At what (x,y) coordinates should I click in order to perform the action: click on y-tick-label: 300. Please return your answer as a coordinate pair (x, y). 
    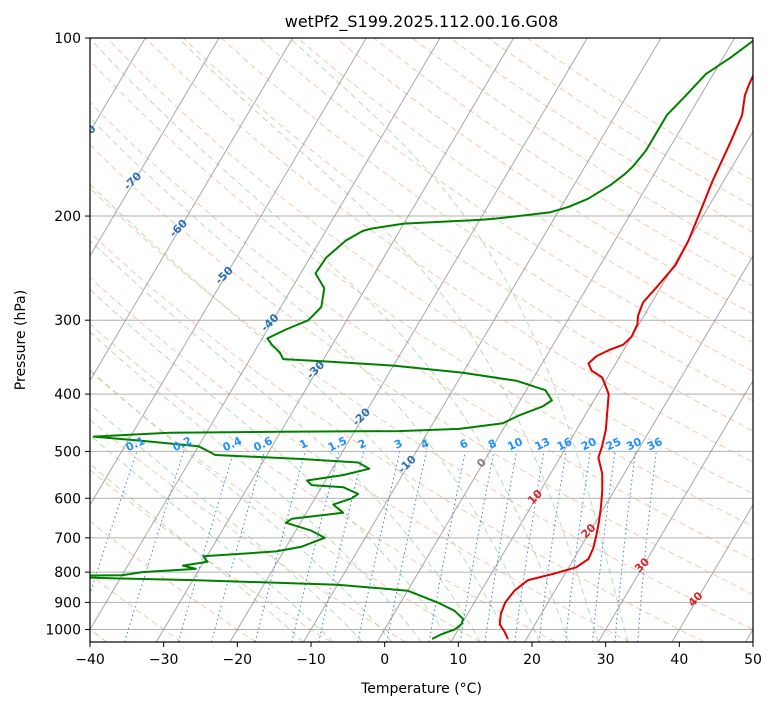
    Looking at the image, I should click on (67, 321).